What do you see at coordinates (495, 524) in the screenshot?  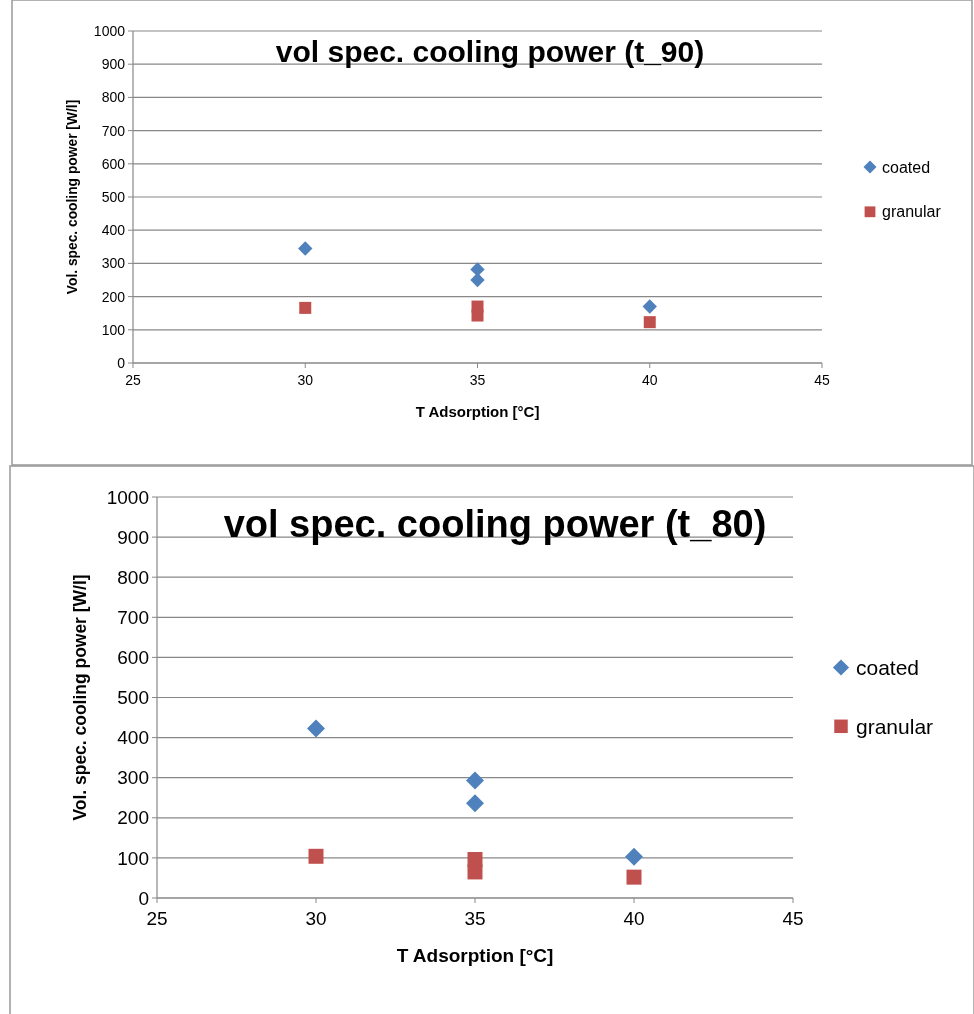 I see `chart-title: vol spec. cooling power (t_80)` at bounding box center [495, 524].